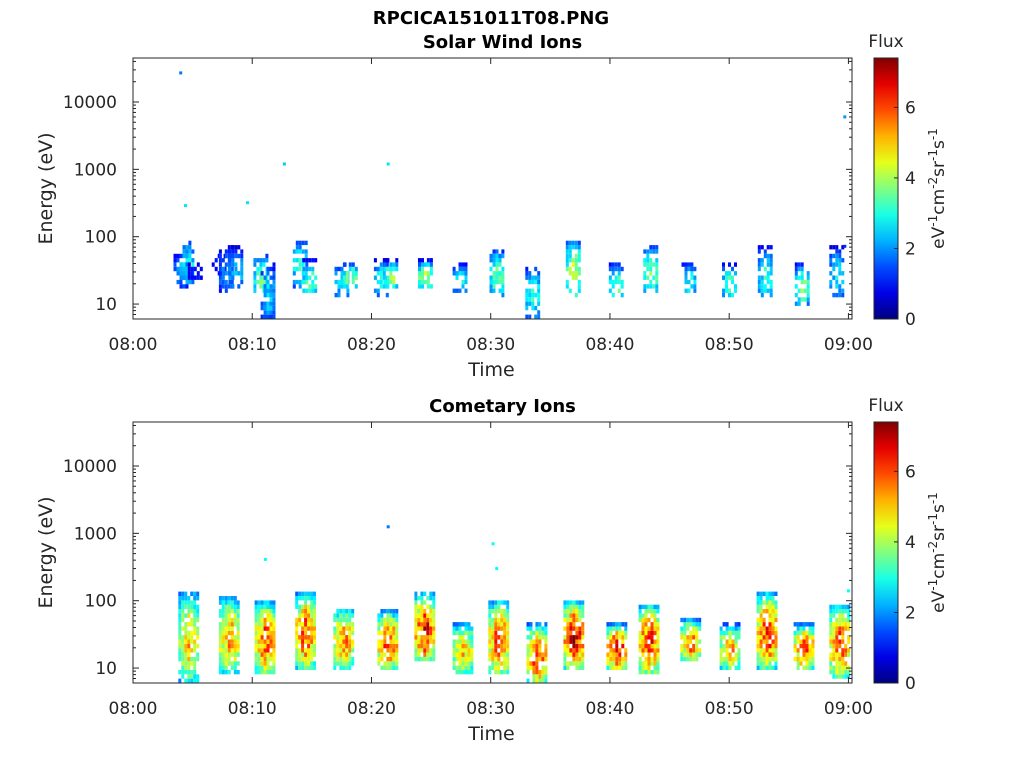 The height and width of the screenshot is (768, 1024). What do you see at coordinates (845, 246) in the screenshot?
I see `spectrogram-point` at bounding box center [845, 246].